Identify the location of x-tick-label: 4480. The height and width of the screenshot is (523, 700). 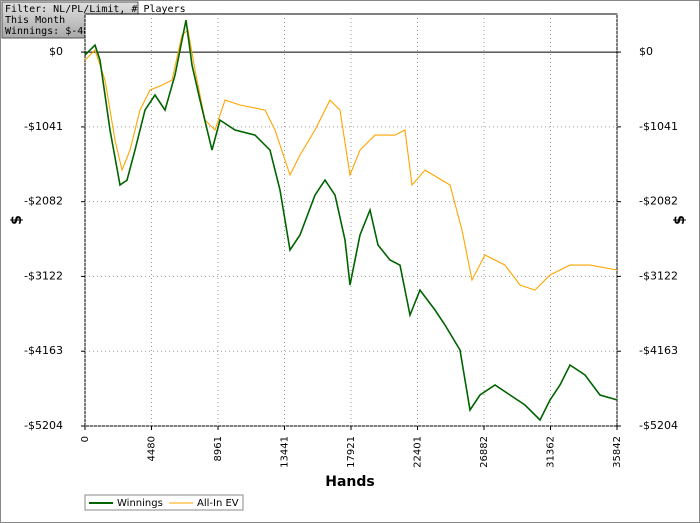
(151, 448).